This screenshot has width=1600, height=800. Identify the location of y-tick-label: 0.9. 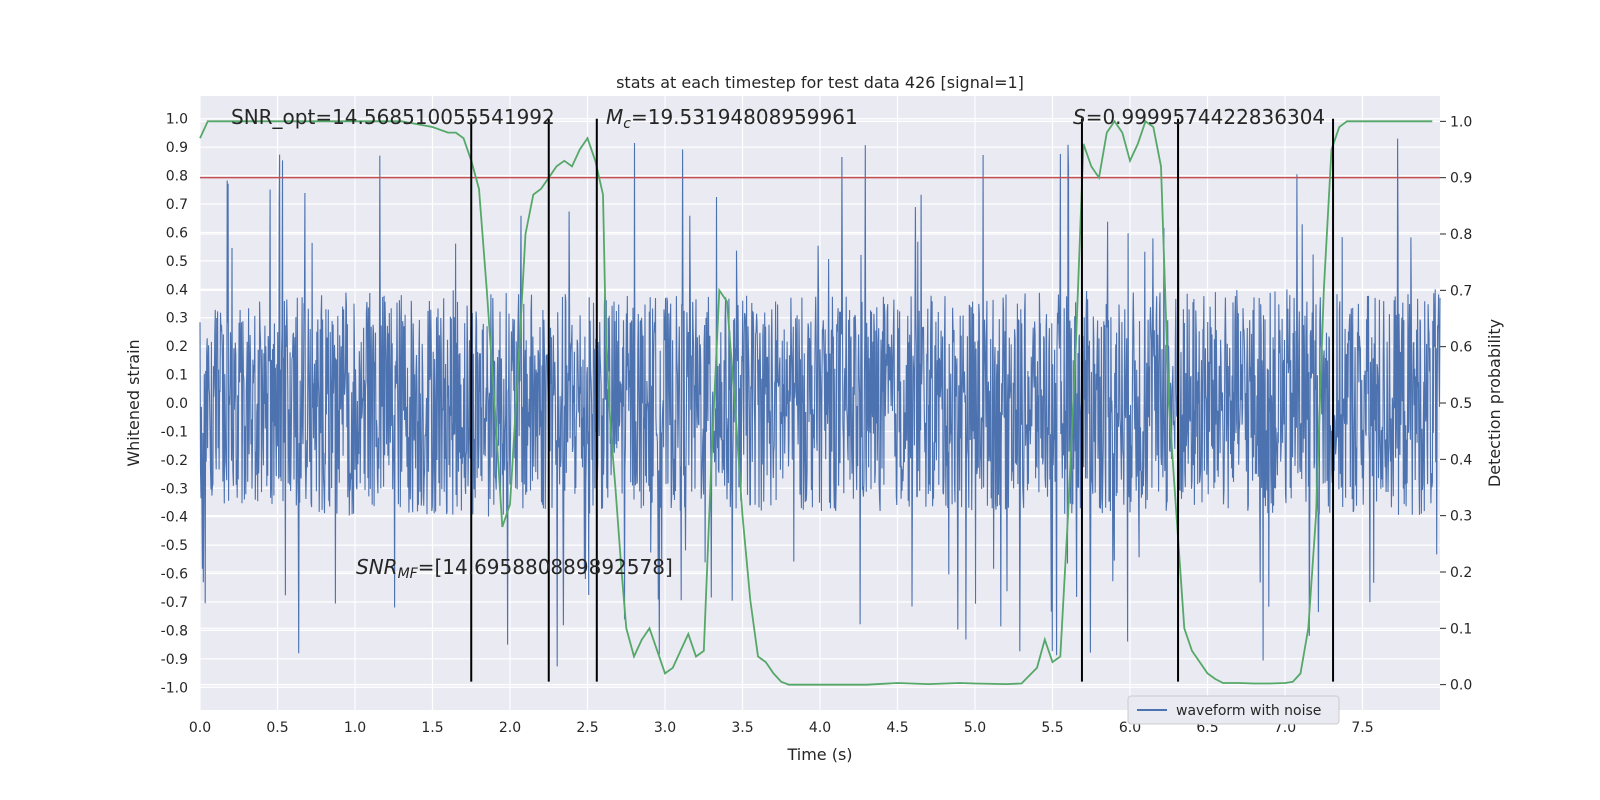
(177, 148).